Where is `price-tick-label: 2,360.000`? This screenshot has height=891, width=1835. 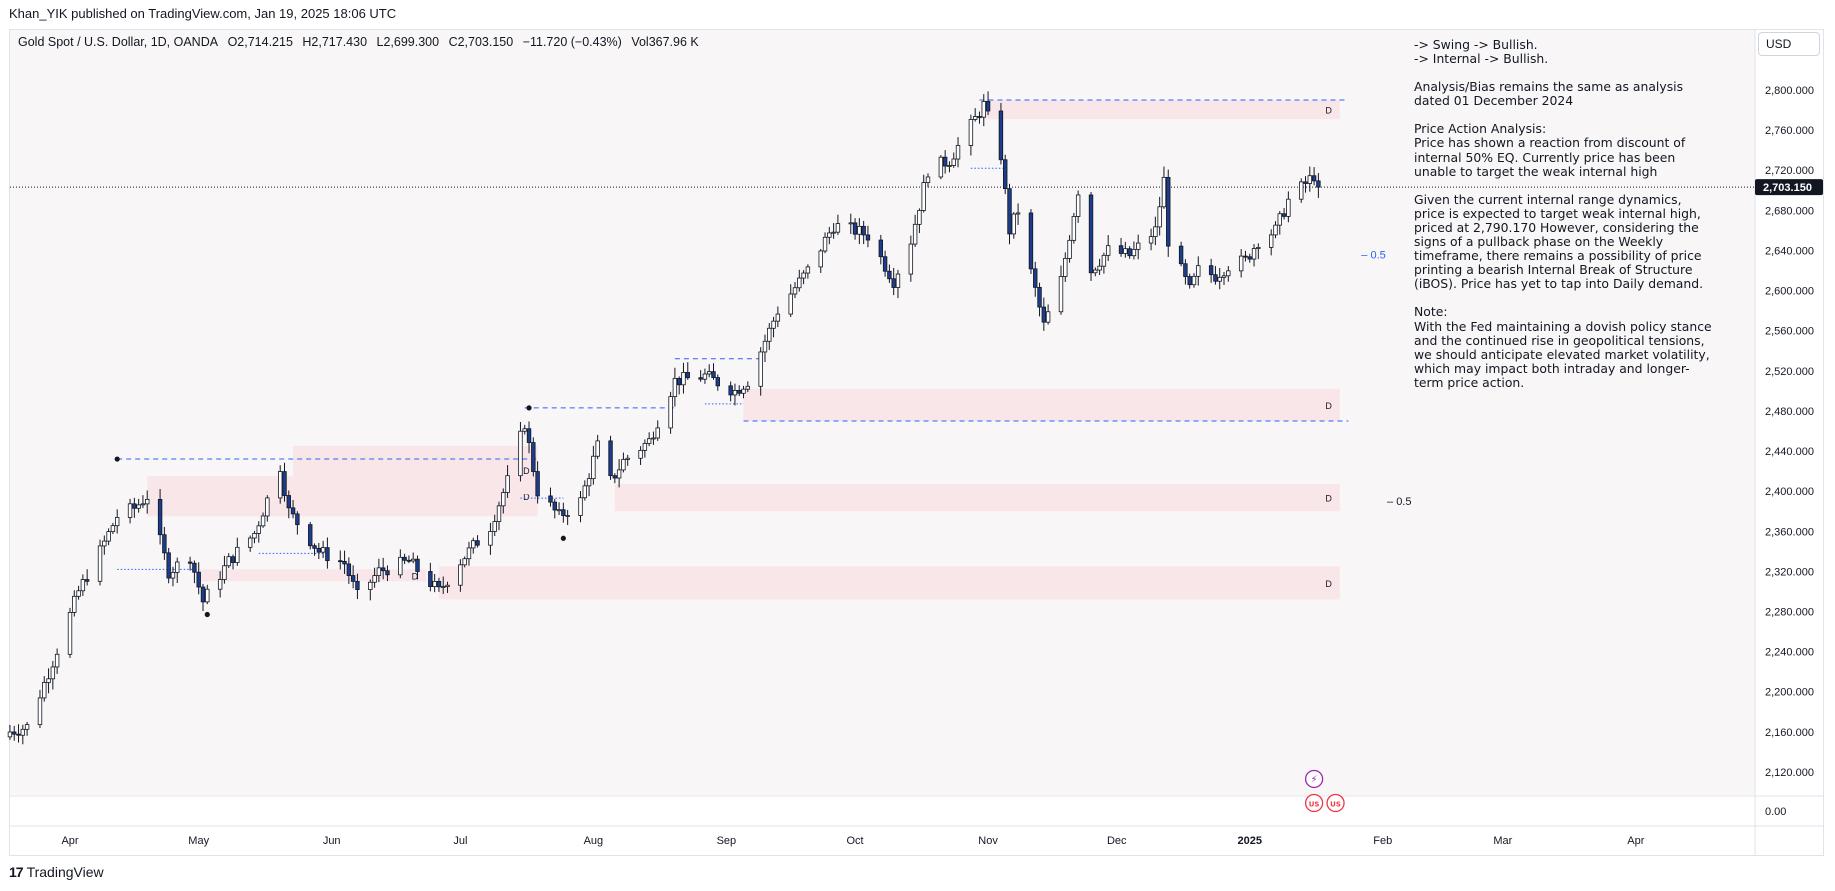
price-tick-label: 2,360.000 is located at coordinates (1789, 532).